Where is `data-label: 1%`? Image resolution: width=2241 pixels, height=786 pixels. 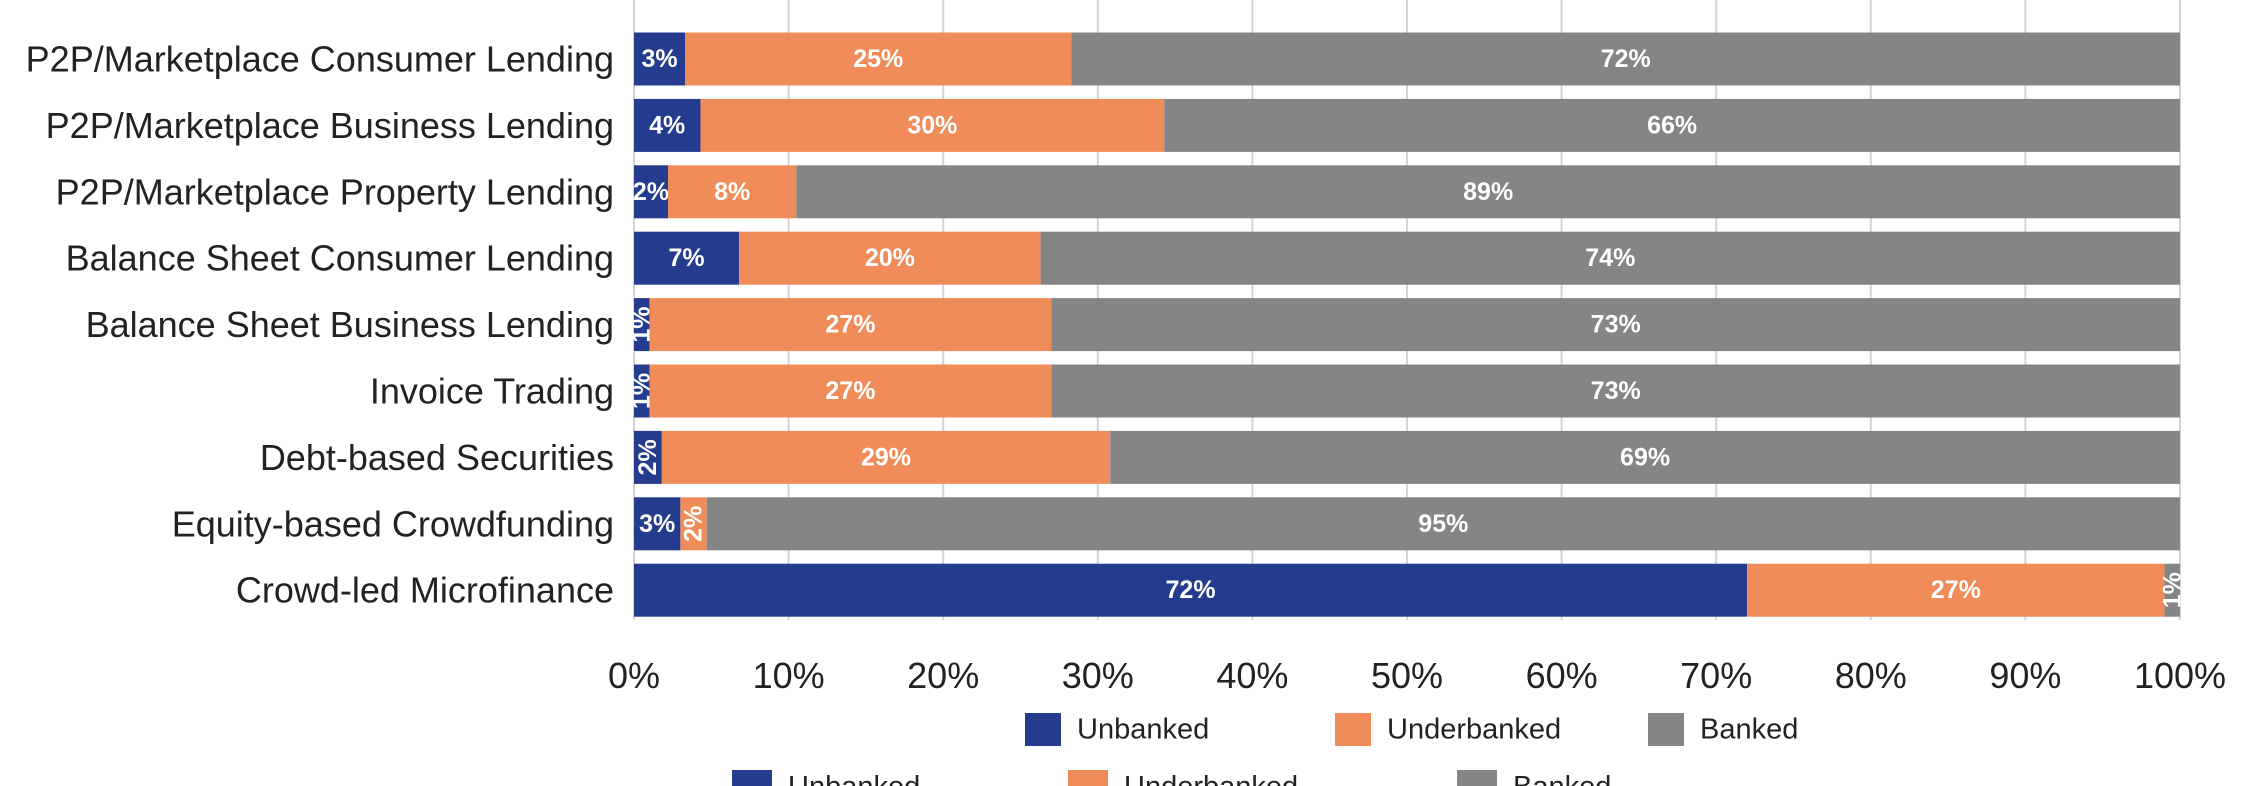 data-label: 1% is located at coordinates (2172, 590).